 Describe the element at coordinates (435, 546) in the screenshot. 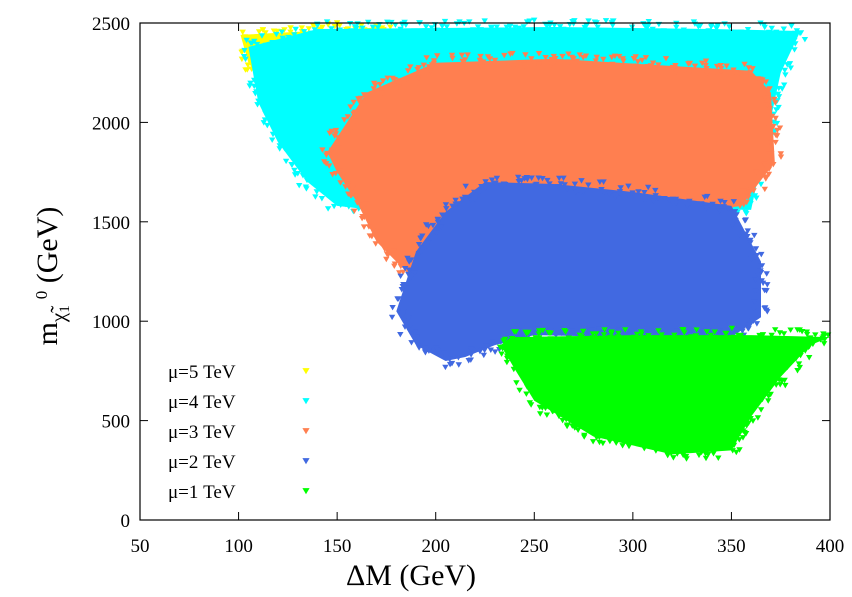

I see `x-tick-label: 200` at that location.